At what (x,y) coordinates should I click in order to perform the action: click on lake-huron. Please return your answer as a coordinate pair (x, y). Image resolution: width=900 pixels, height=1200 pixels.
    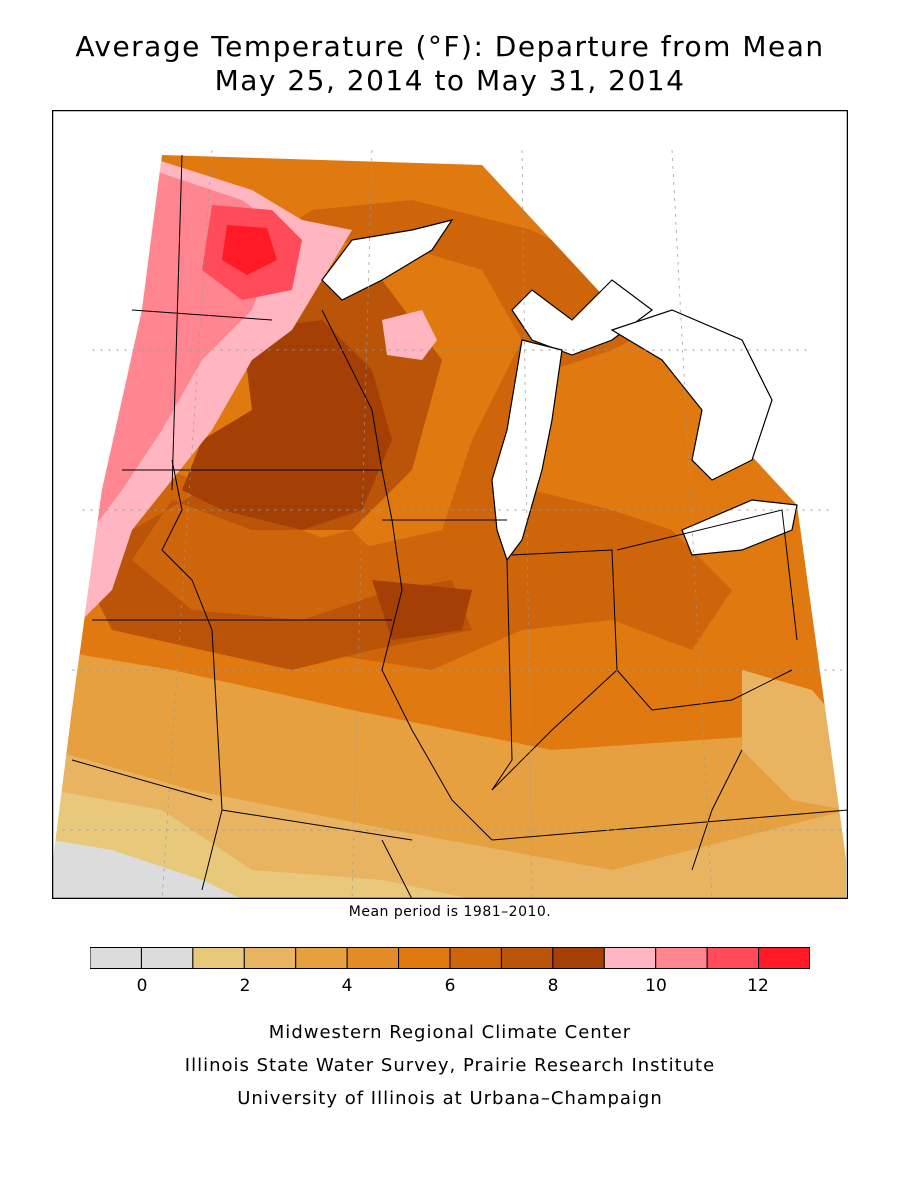
    Looking at the image, I should click on (691, 395).